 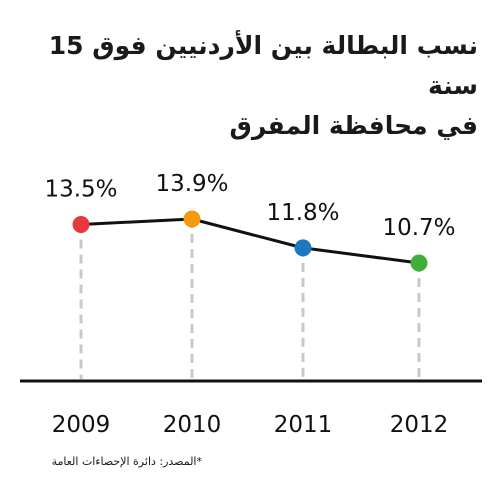 I want to click on value-labels: 13.5% 13.9% 11.8% 10.7%, so click(x=249, y=206).